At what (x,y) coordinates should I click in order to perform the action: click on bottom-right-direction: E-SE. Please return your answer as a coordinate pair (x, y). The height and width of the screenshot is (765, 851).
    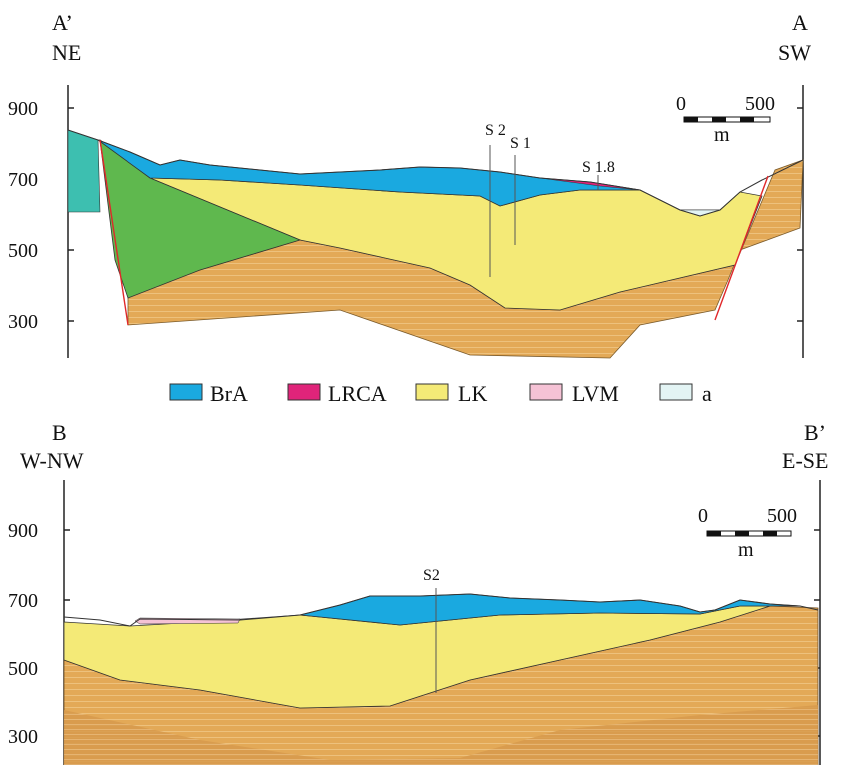
    Looking at the image, I should click on (805, 460).